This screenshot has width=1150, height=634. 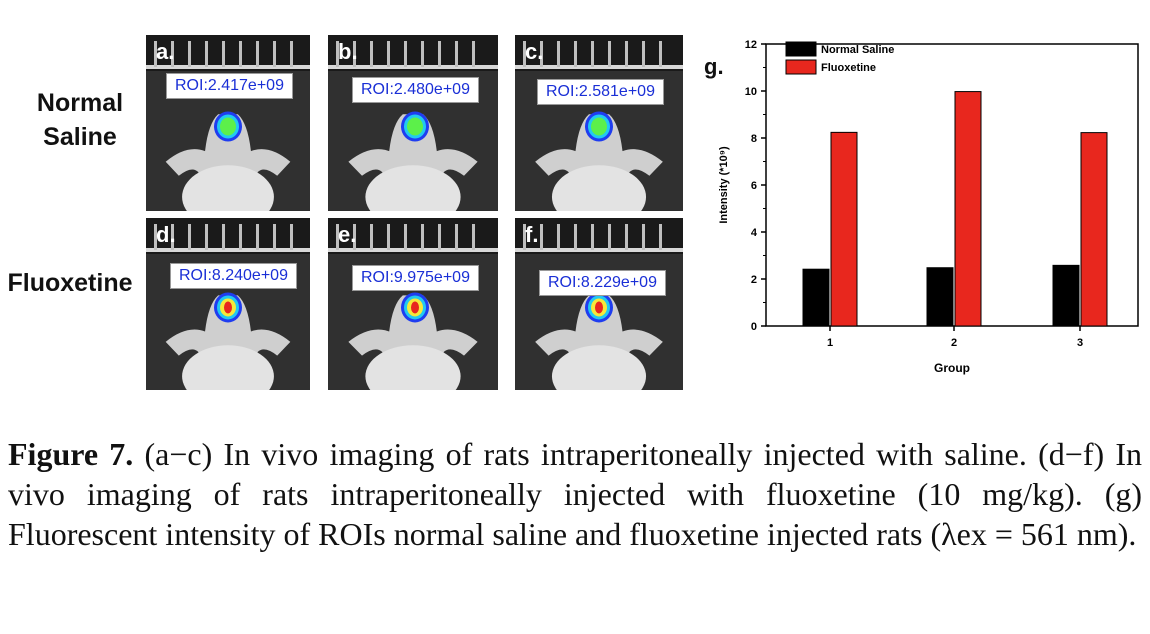 I want to click on panel-label: f., so click(x=532, y=234).